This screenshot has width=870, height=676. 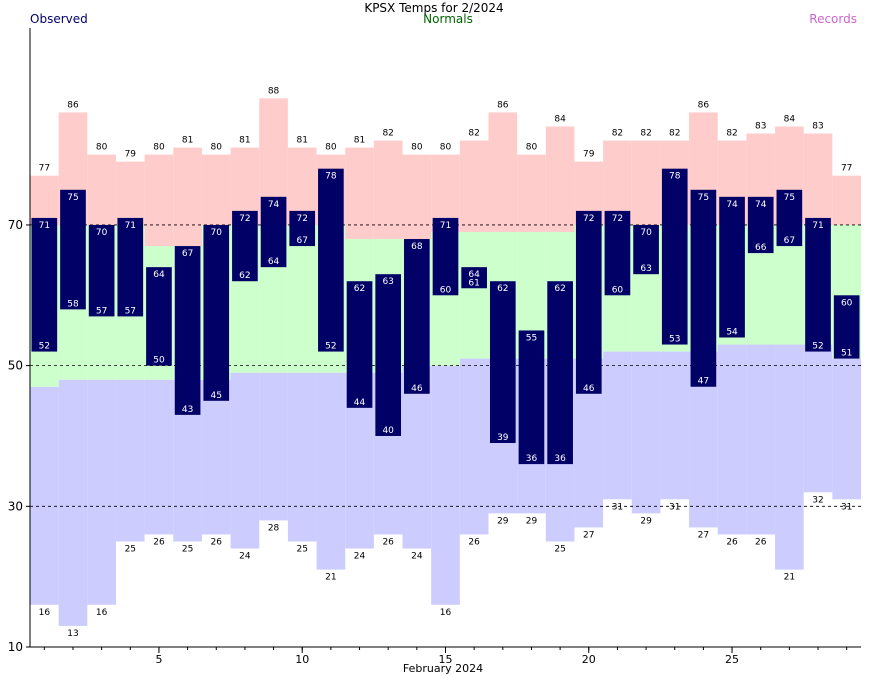 What do you see at coordinates (216, 396) in the screenshot?
I see `observed-low-label: 45` at bounding box center [216, 396].